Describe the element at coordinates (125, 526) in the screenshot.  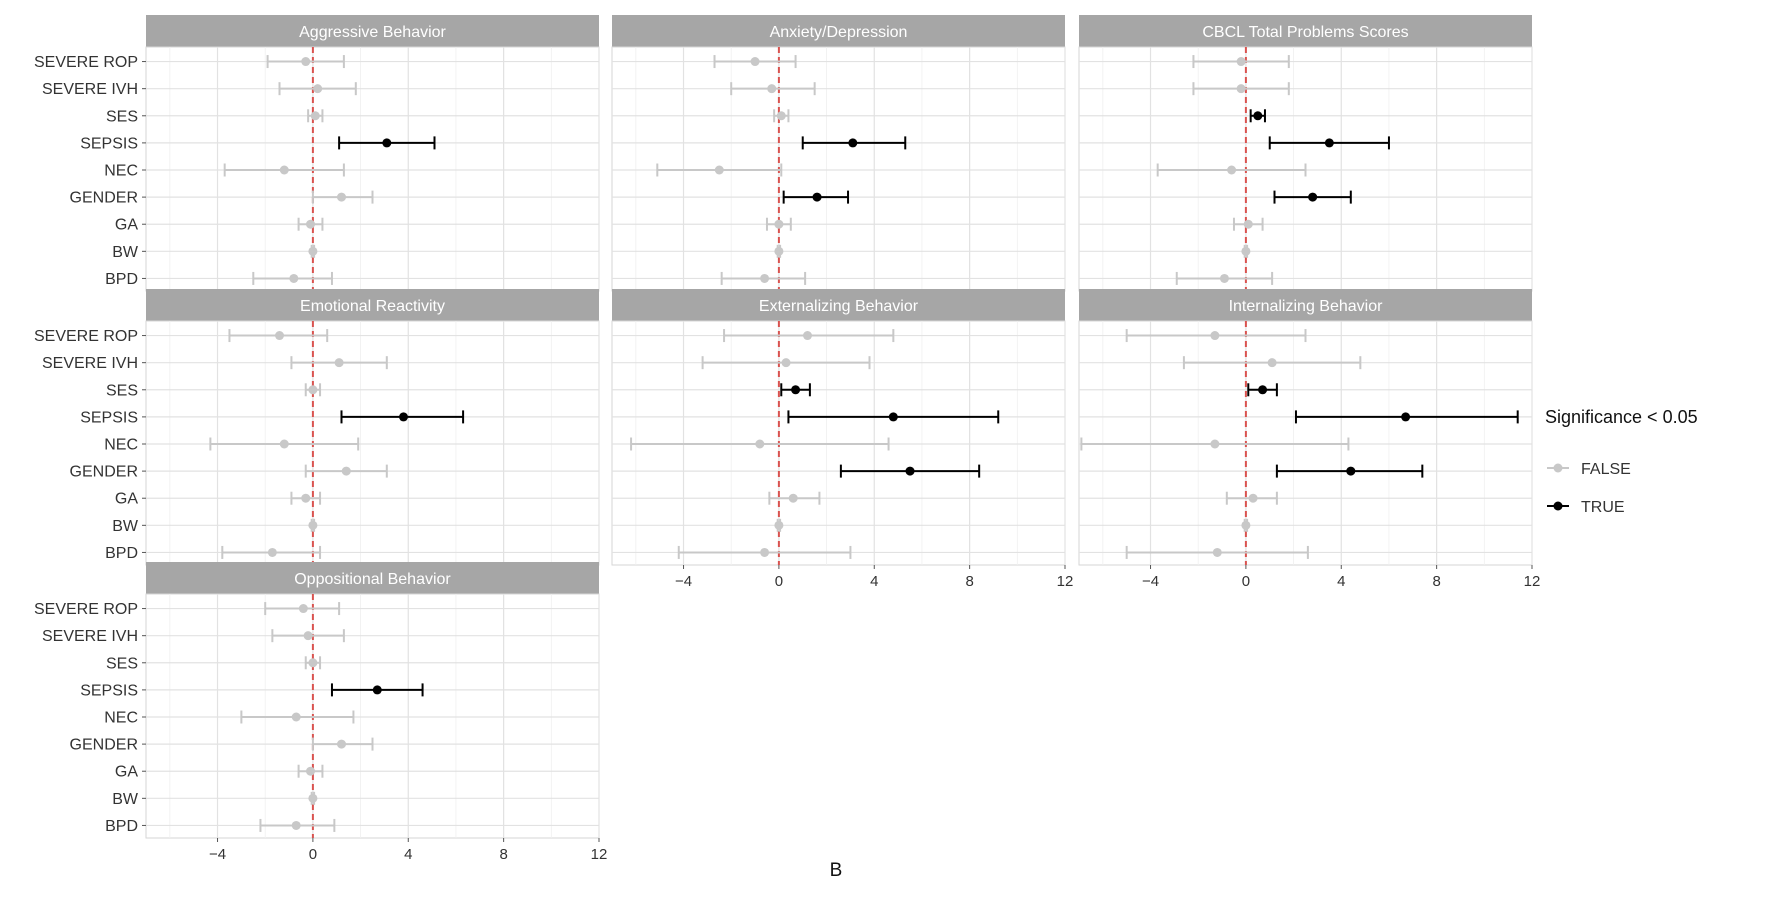
I see `y-tick-label: BW` at that location.